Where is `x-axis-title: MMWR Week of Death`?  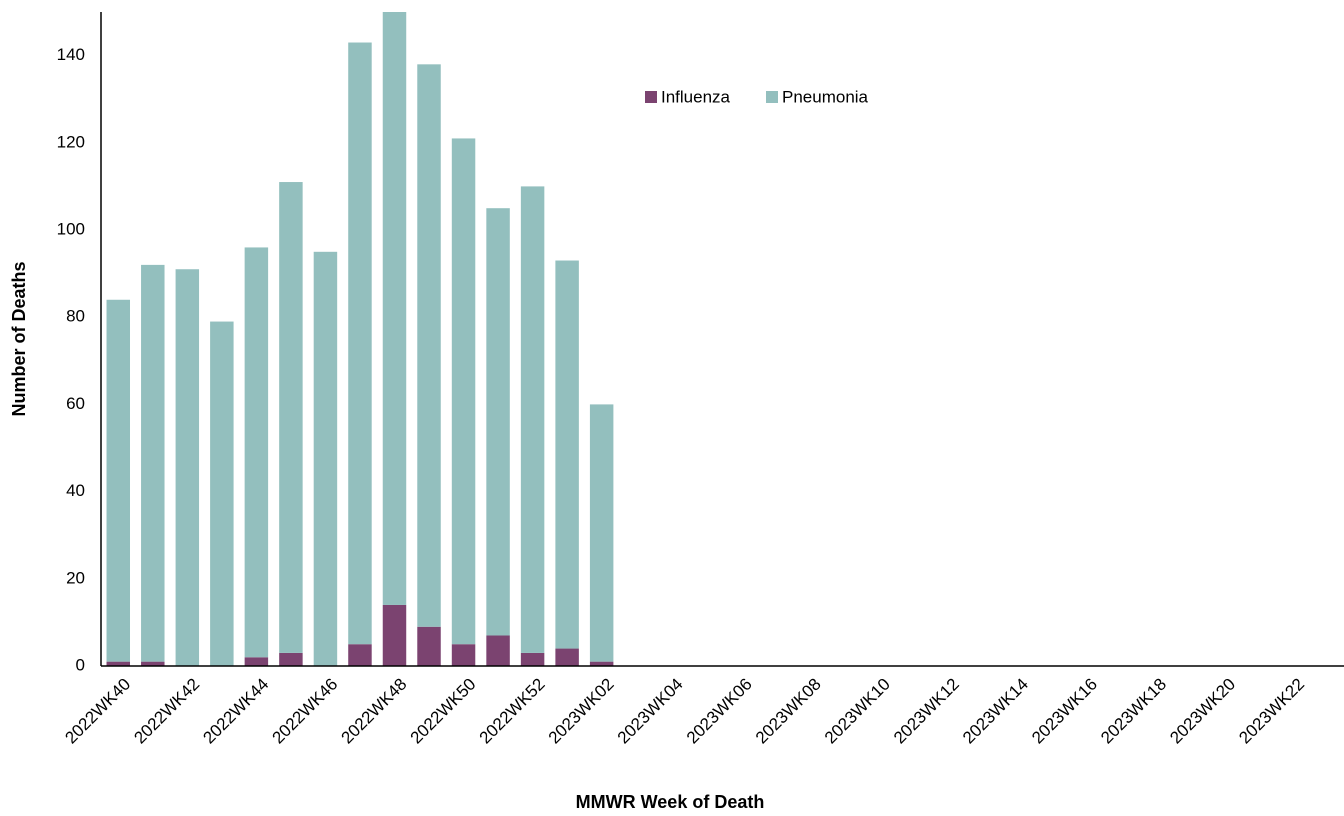 x-axis-title: MMWR Week of Death is located at coordinates (670, 802).